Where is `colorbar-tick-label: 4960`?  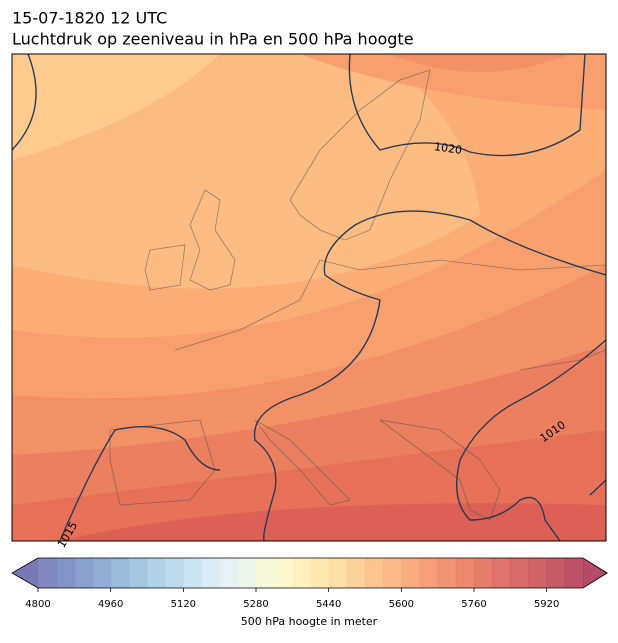
colorbar-tick-label: 4960 is located at coordinates (110, 604).